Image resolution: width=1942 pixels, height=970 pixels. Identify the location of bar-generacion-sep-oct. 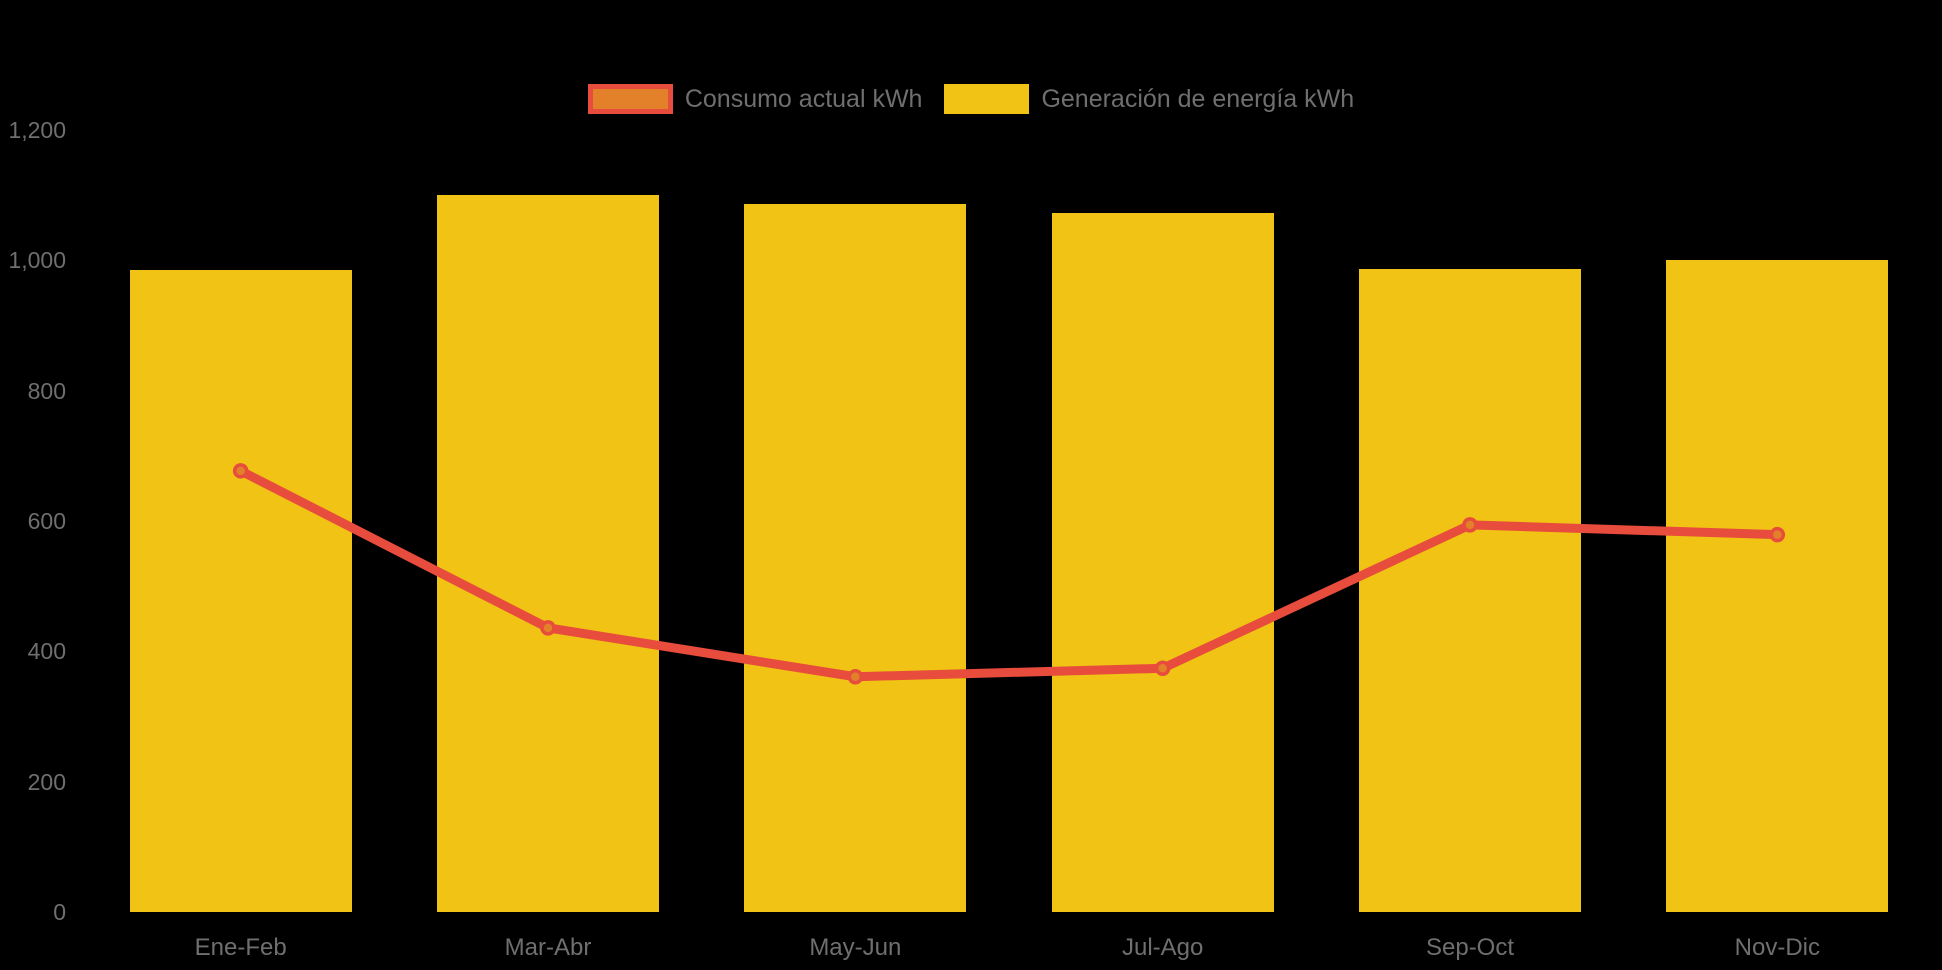
(1470, 590).